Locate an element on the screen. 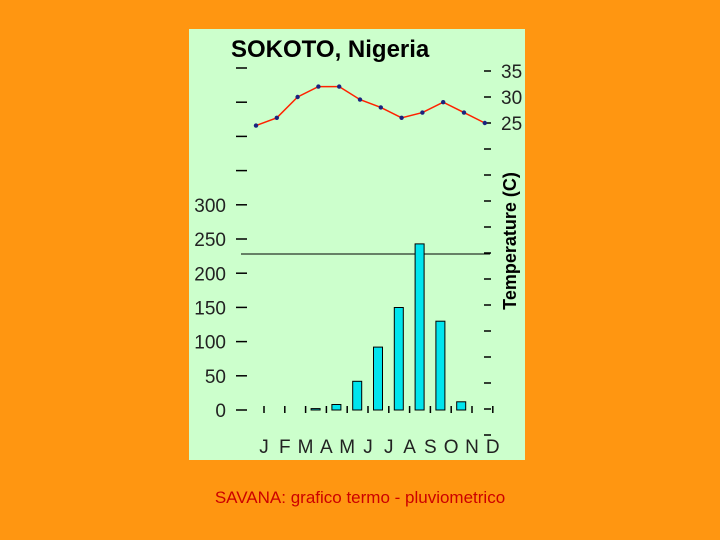 The width and height of the screenshot is (720, 540). precipitation-tick-label: 50 is located at coordinates (215, 377).